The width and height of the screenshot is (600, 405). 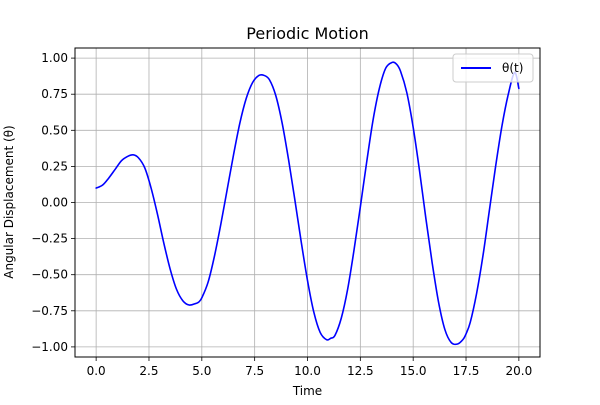 I want to click on y-tick-label: 0.75, so click(x=54, y=94).